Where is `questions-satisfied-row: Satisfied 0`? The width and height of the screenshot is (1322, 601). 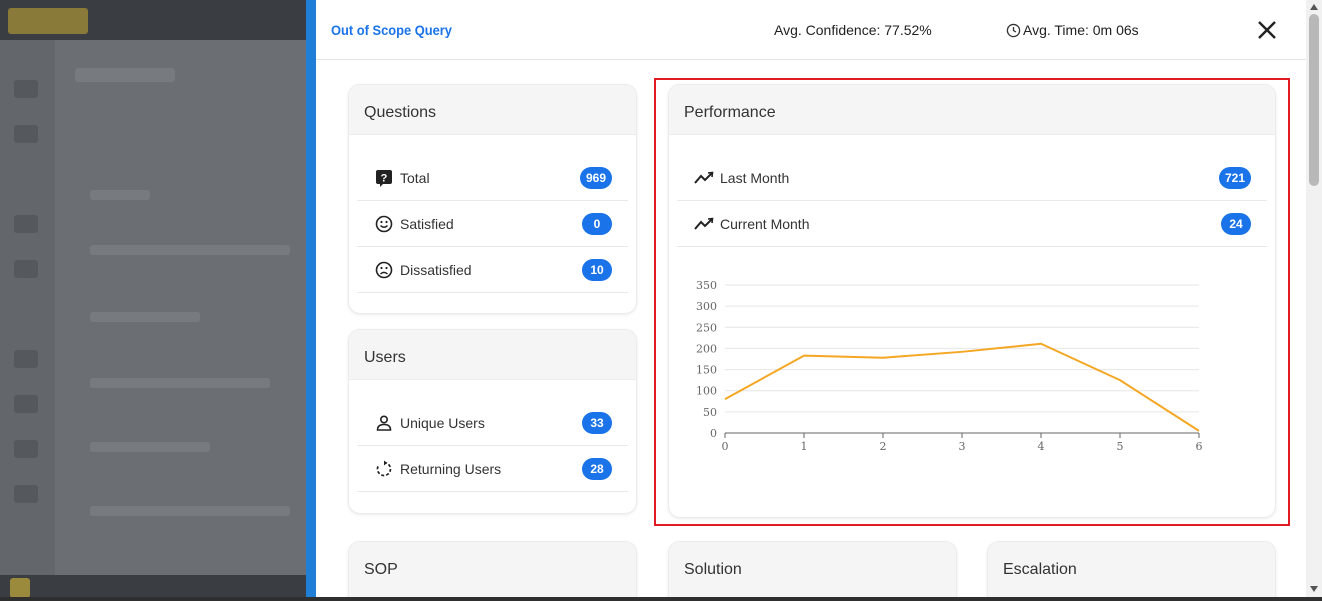 questions-satisfied-row: Satisfied 0 is located at coordinates (492, 224).